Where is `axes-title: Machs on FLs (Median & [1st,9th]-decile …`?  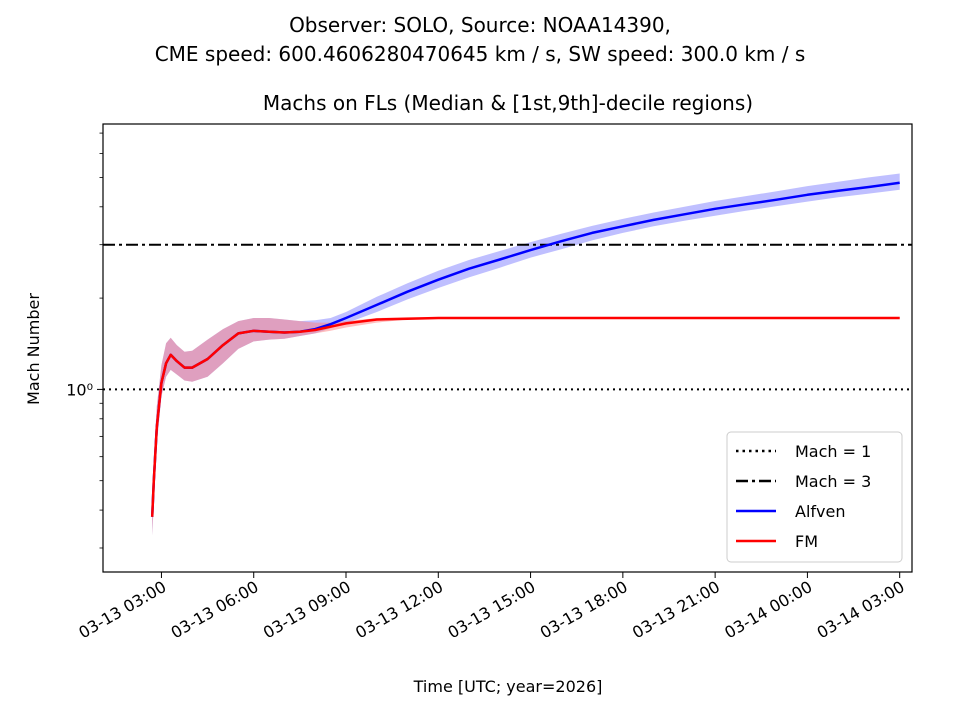
axes-title: Machs on FLs (Median & [1st,9th]-decile … is located at coordinates (508, 103).